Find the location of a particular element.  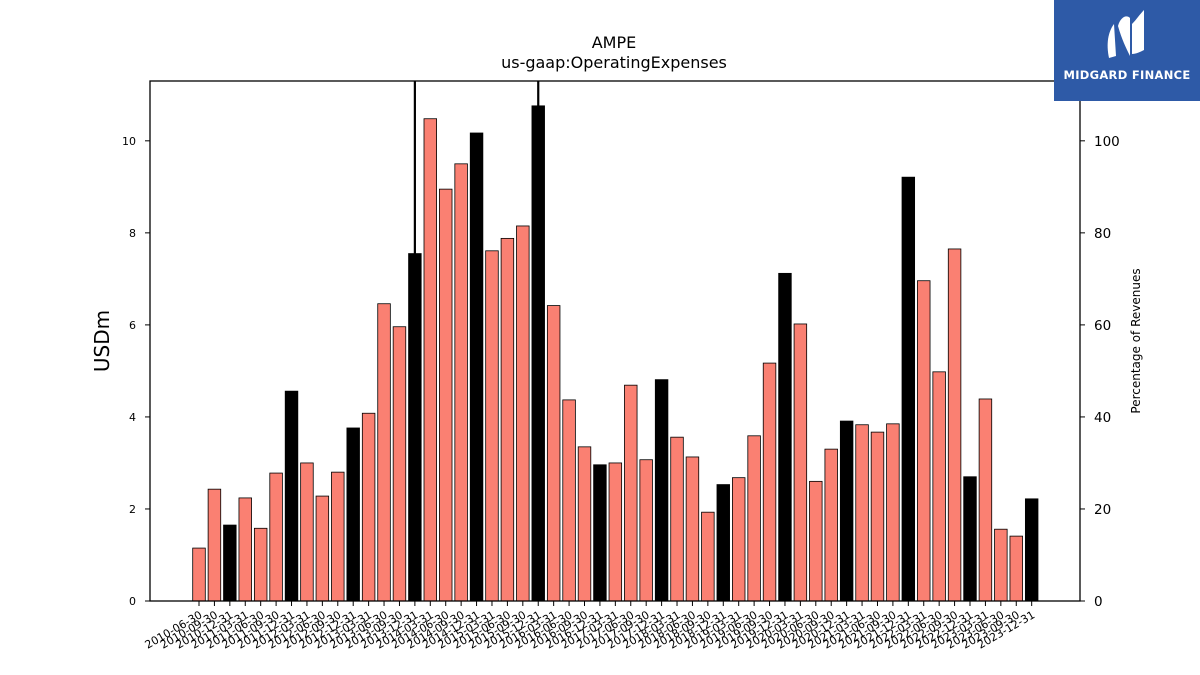

marker-lines-group is located at coordinates (476, 341).